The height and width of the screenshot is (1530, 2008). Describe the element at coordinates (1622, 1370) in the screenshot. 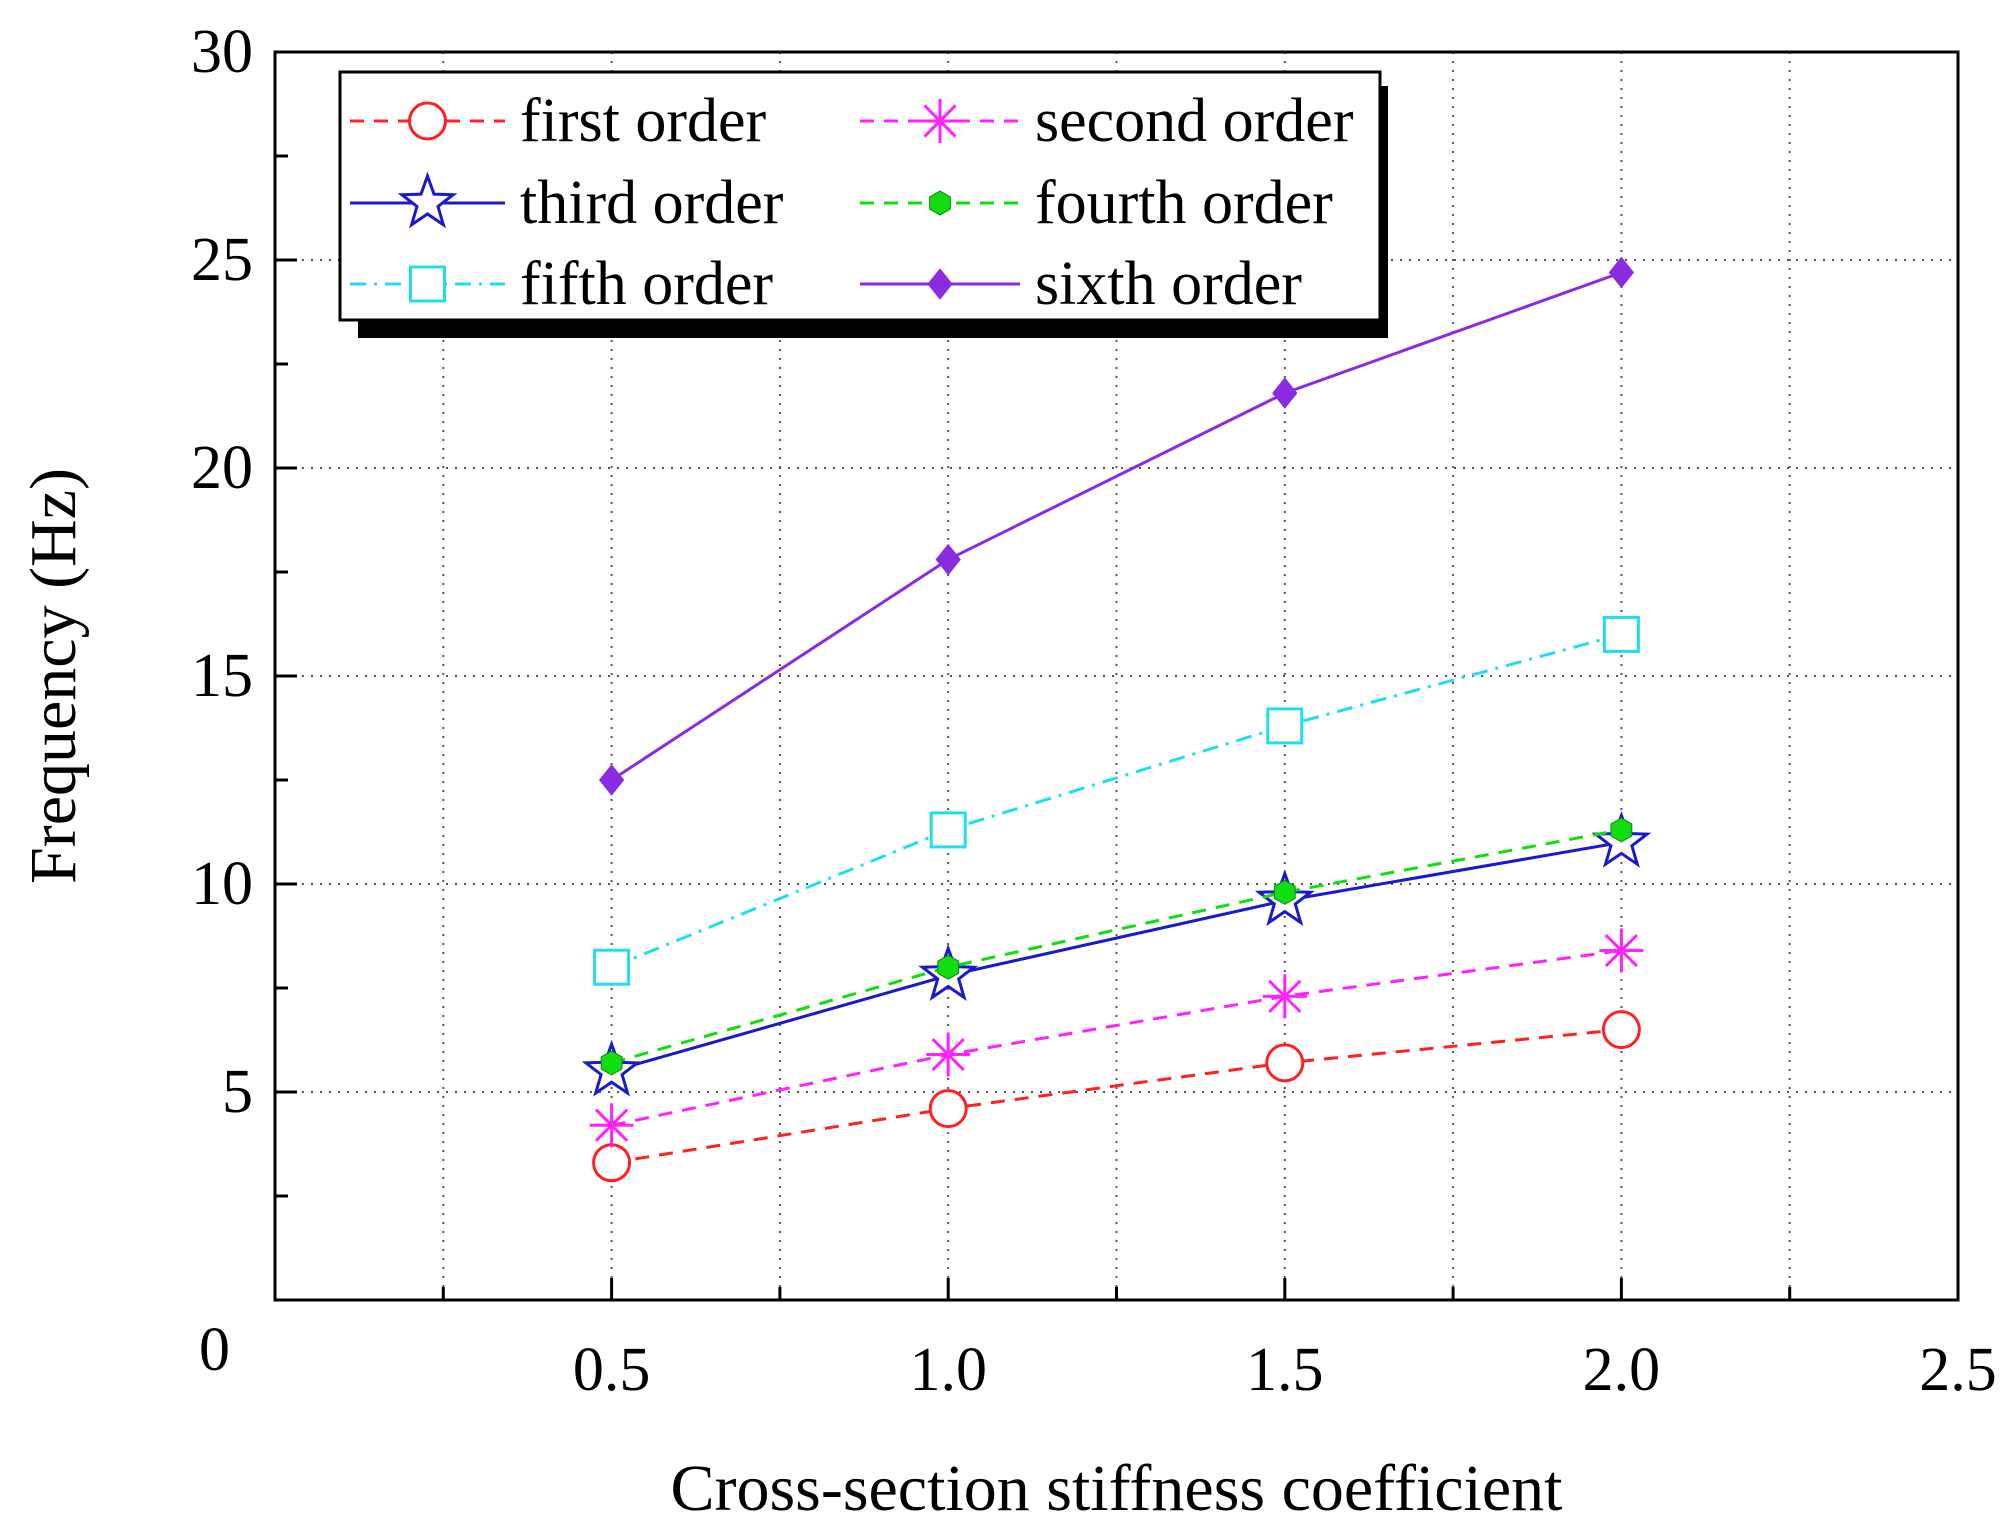

I see `x-tick-label: 2.0` at that location.